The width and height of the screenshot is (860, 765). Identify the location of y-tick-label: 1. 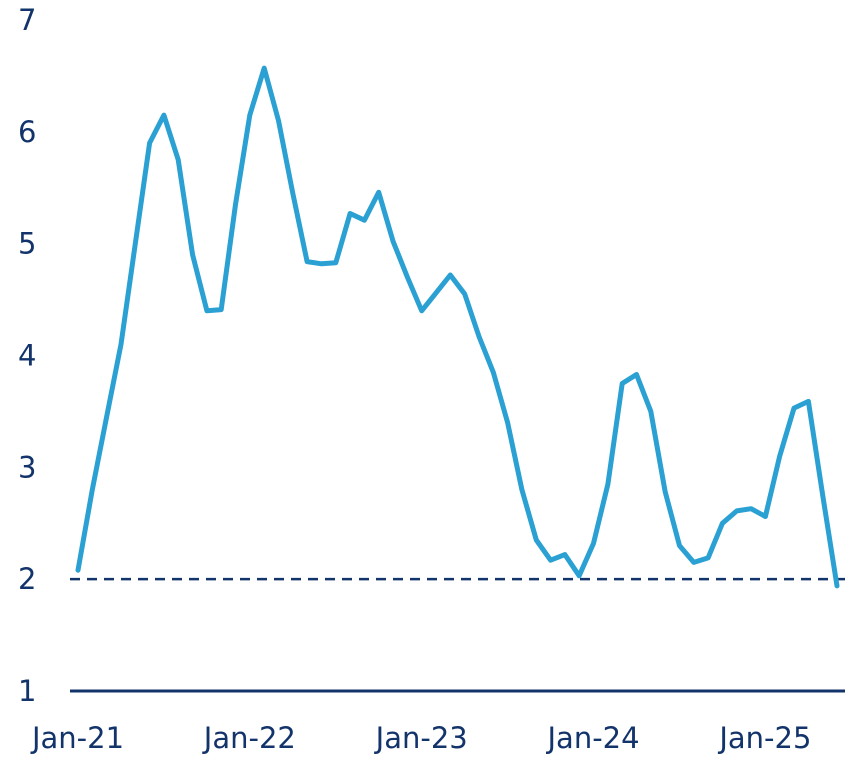
(27, 691).